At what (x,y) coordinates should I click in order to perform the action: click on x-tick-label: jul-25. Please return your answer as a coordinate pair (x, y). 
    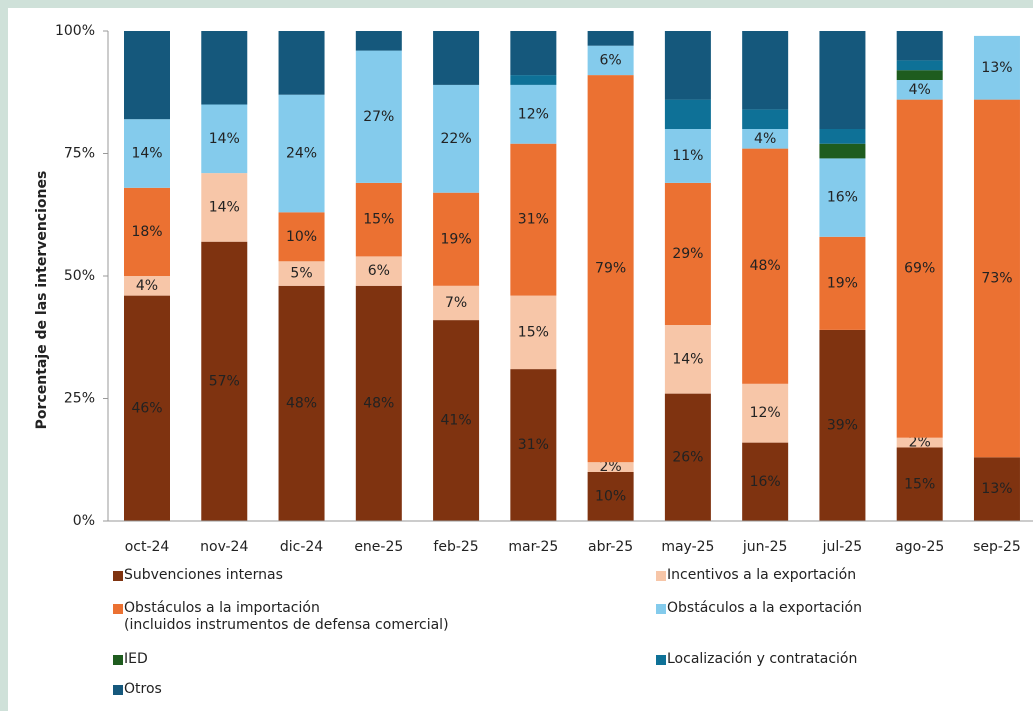
    Looking at the image, I should click on (842, 547).